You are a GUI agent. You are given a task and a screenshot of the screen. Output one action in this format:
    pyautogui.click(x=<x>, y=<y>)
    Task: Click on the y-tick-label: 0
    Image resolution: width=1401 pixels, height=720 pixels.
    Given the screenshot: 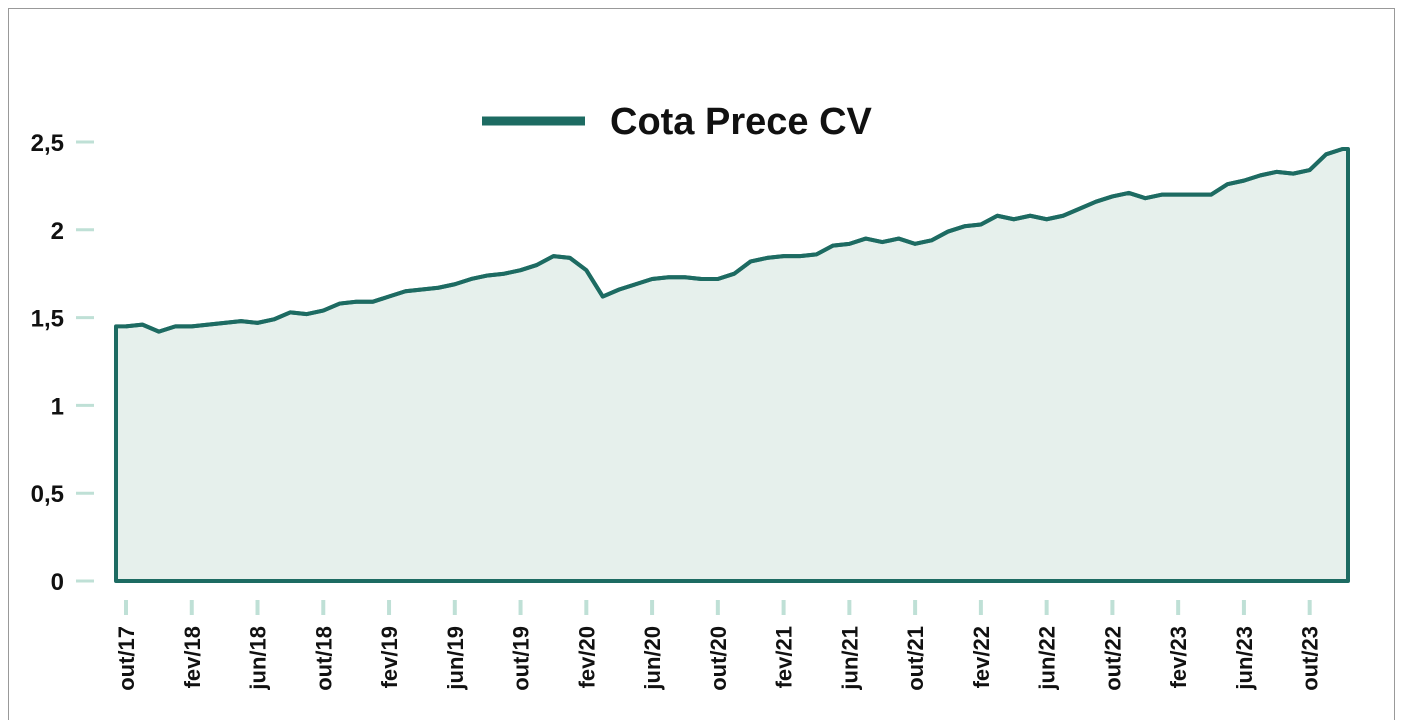 What is the action you would take?
    pyautogui.click(x=57, y=582)
    